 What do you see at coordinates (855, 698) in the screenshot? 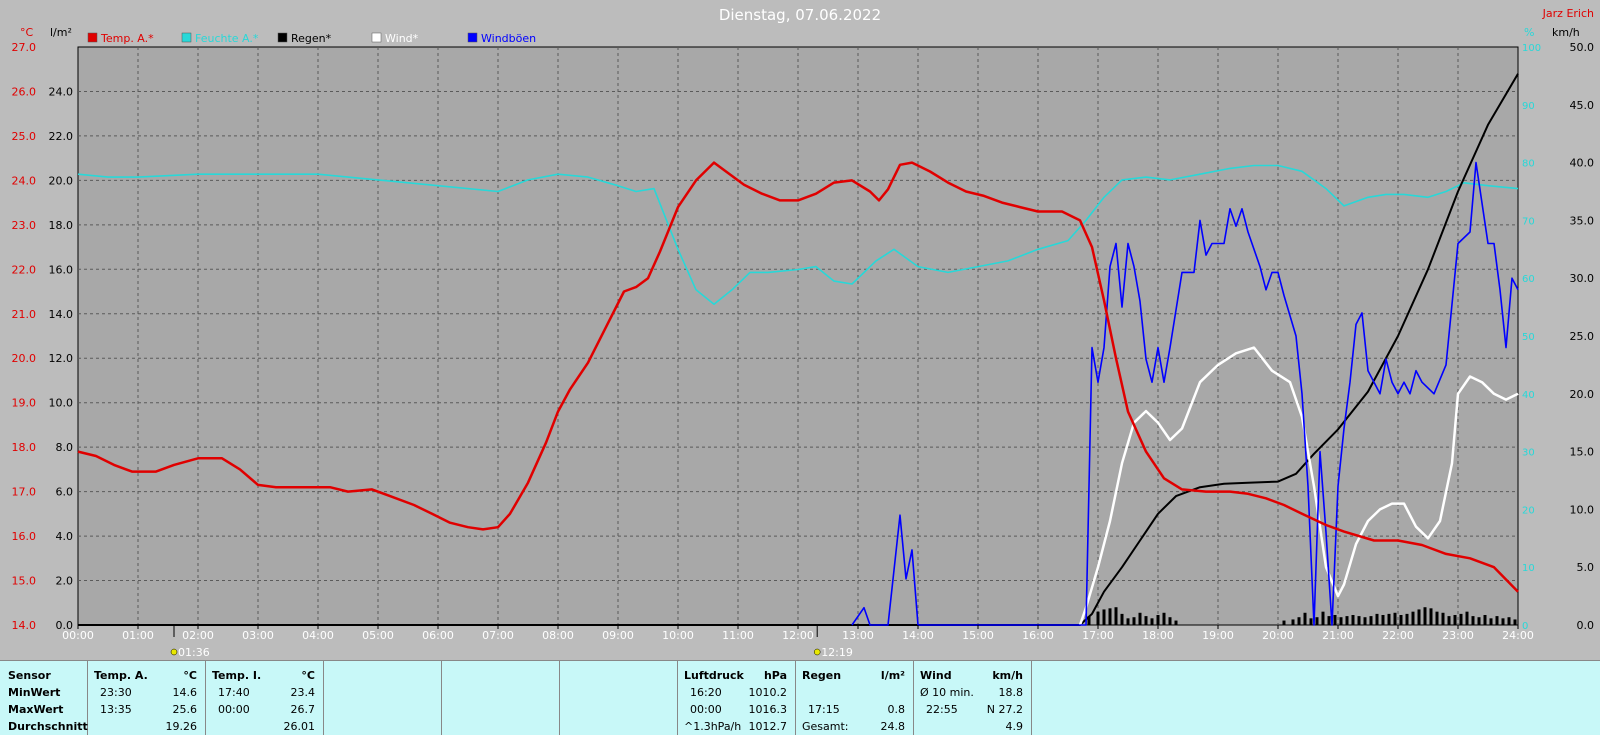
I see `rain-column: Regen l/m² 17:15 0.8 Gesamt: 24.8` at bounding box center [855, 698].